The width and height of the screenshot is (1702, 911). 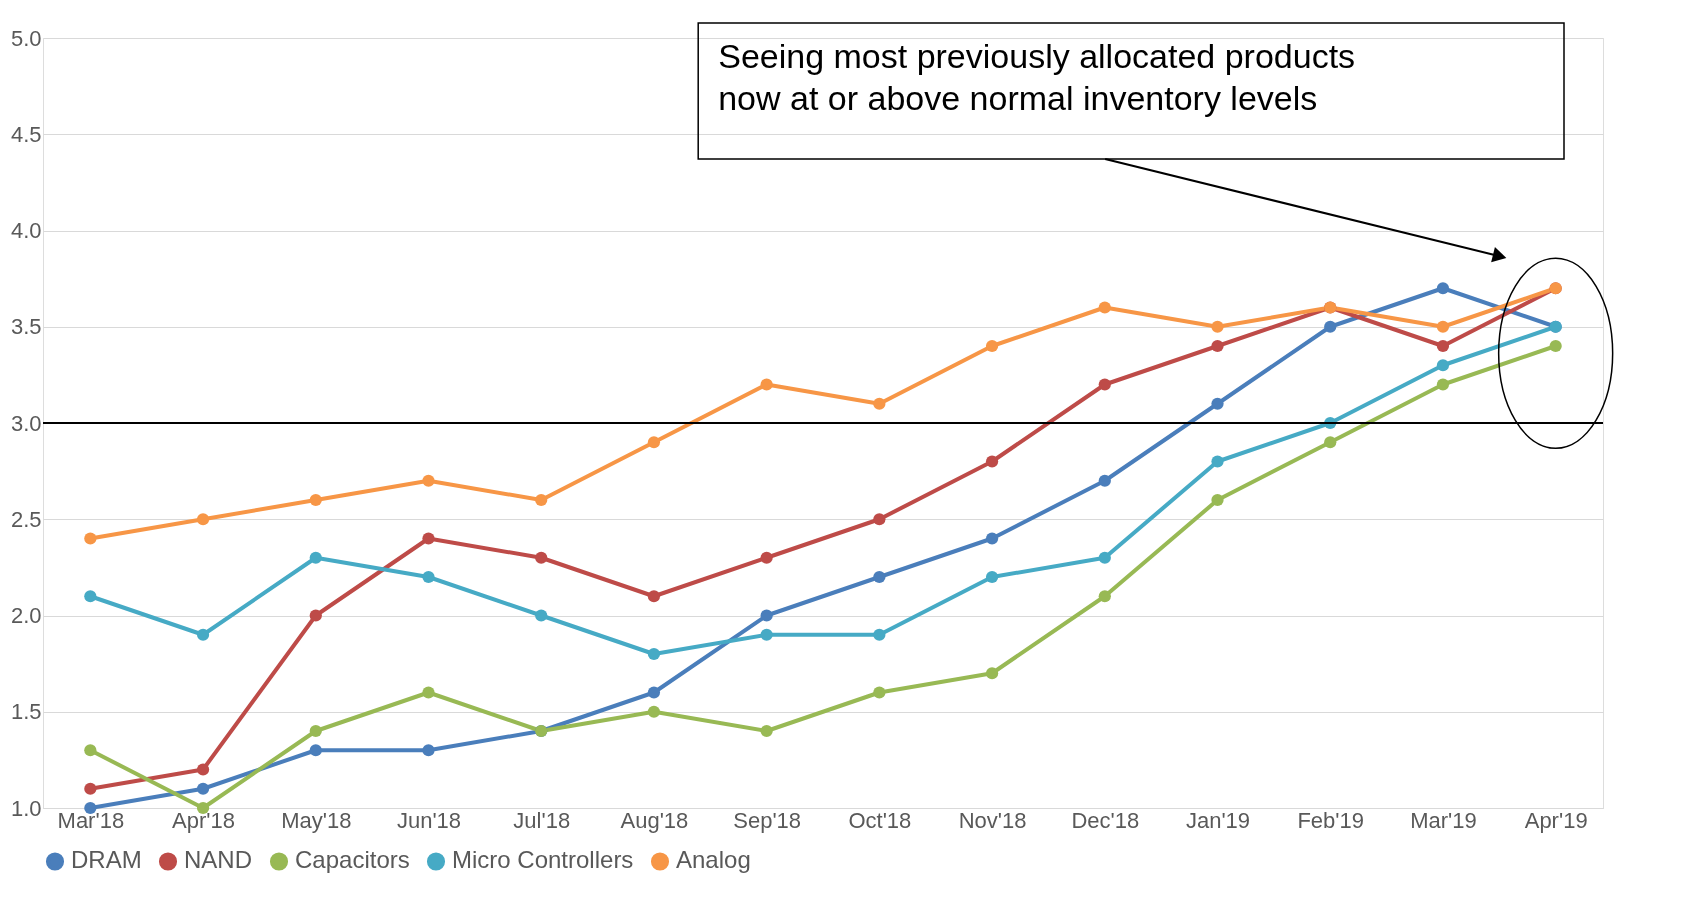 I want to click on legend-label: Micro Controllers, so click(x=543, y=860).